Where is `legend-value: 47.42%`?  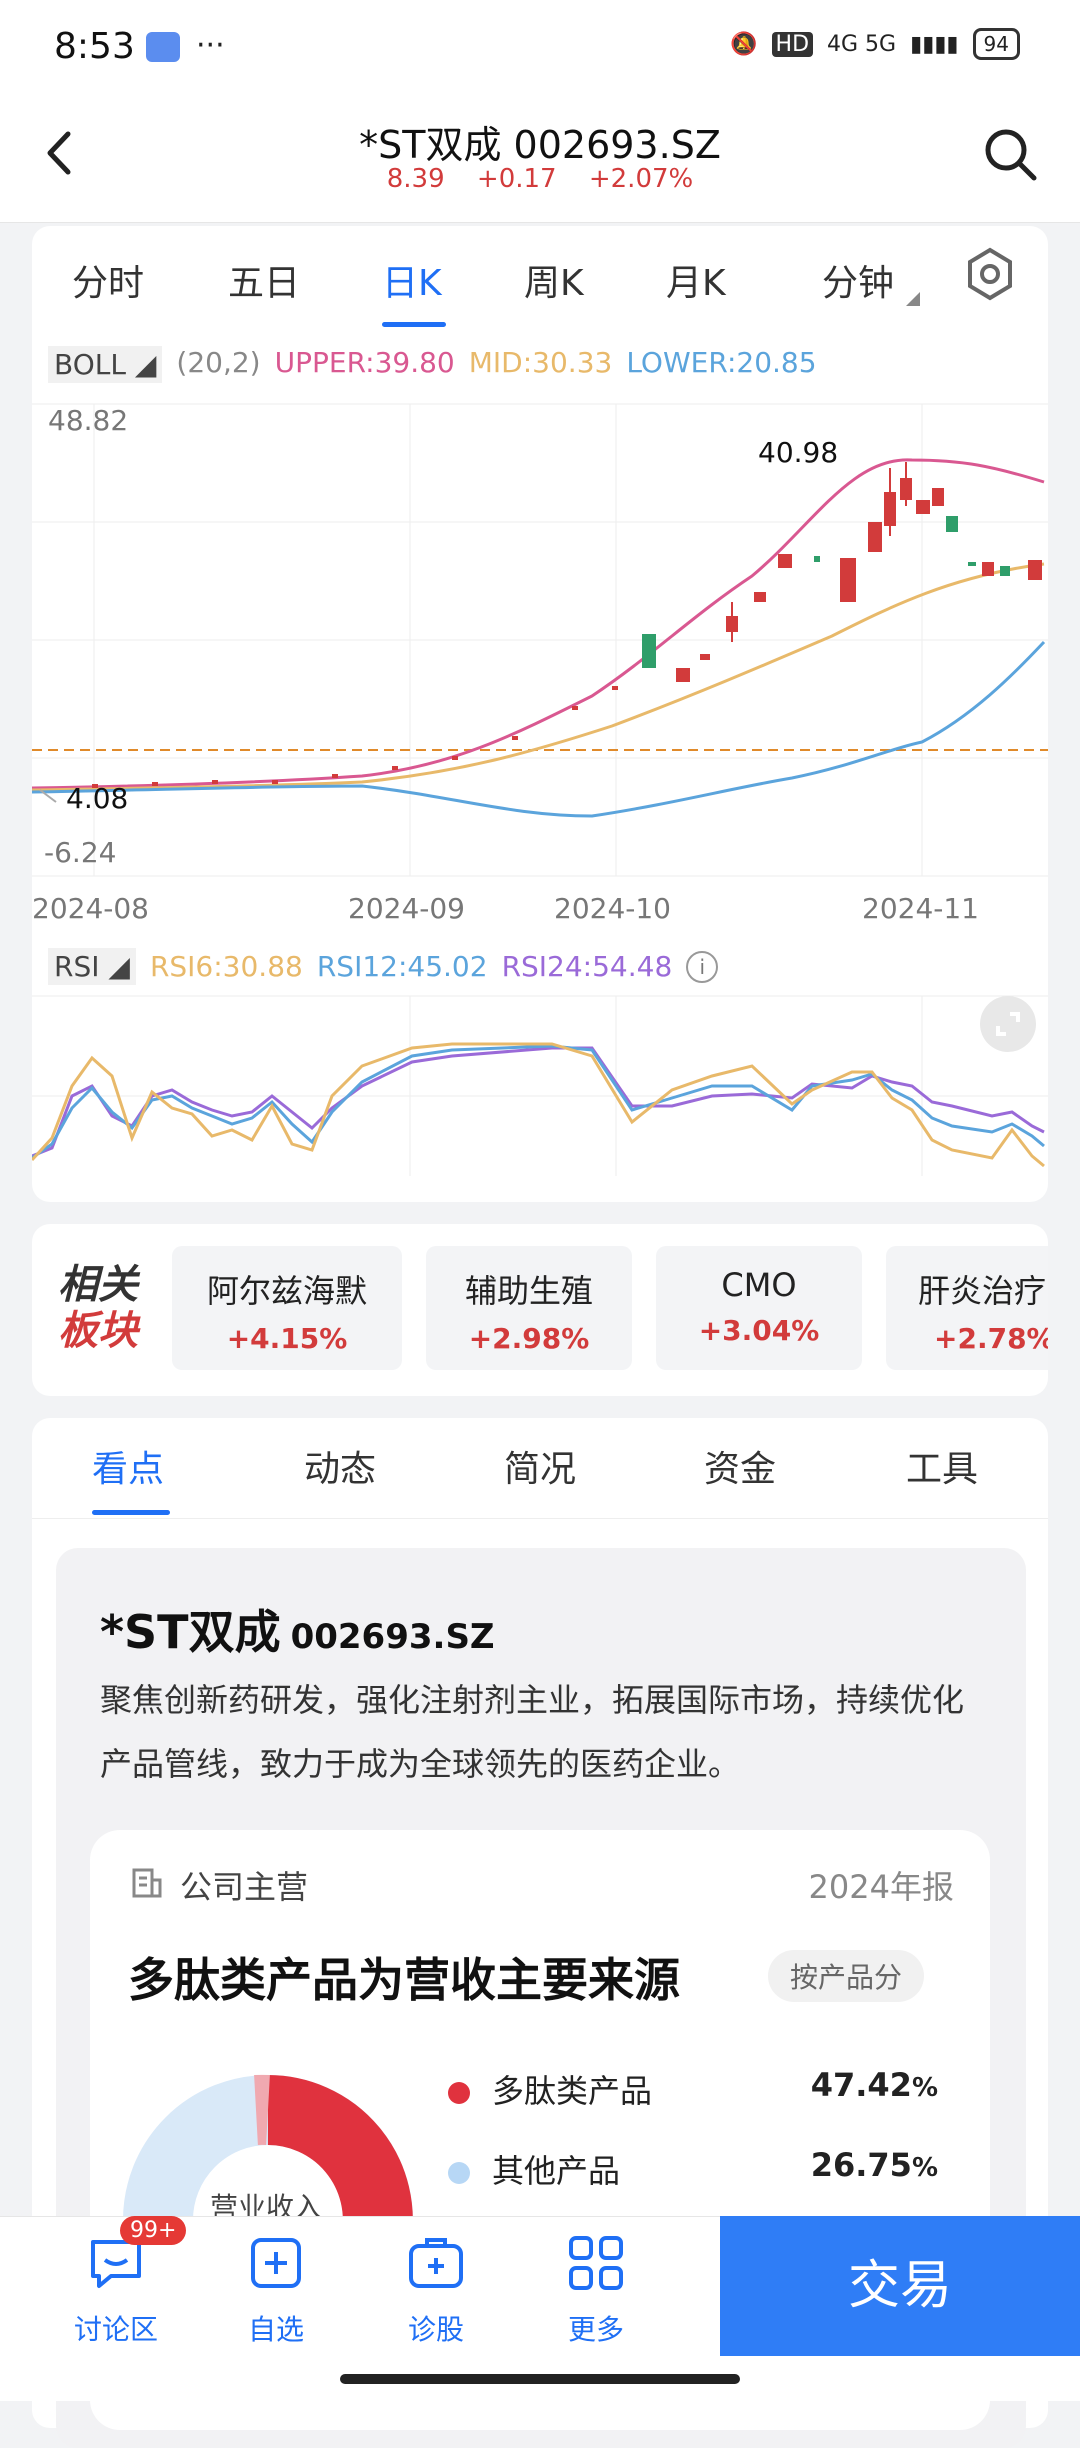 legend-value: 47.42% is located at coordinates (874, 2085).